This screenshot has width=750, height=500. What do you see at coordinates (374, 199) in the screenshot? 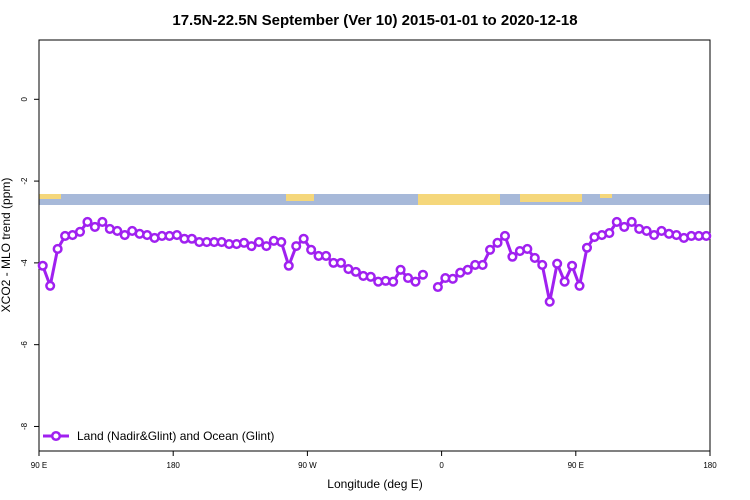
I see `land-ocean-strip` at bounding box center [374, 199].